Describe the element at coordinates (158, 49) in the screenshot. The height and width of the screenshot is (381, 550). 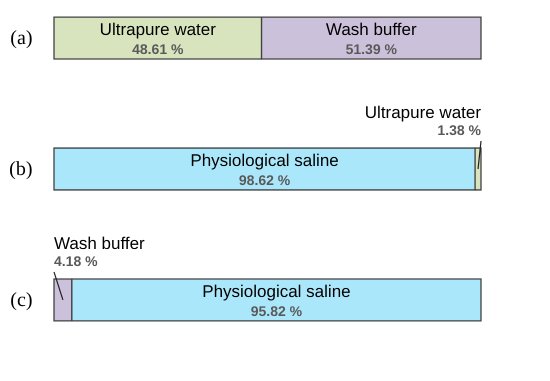
I see `data-label: 48.61 %` at that location.